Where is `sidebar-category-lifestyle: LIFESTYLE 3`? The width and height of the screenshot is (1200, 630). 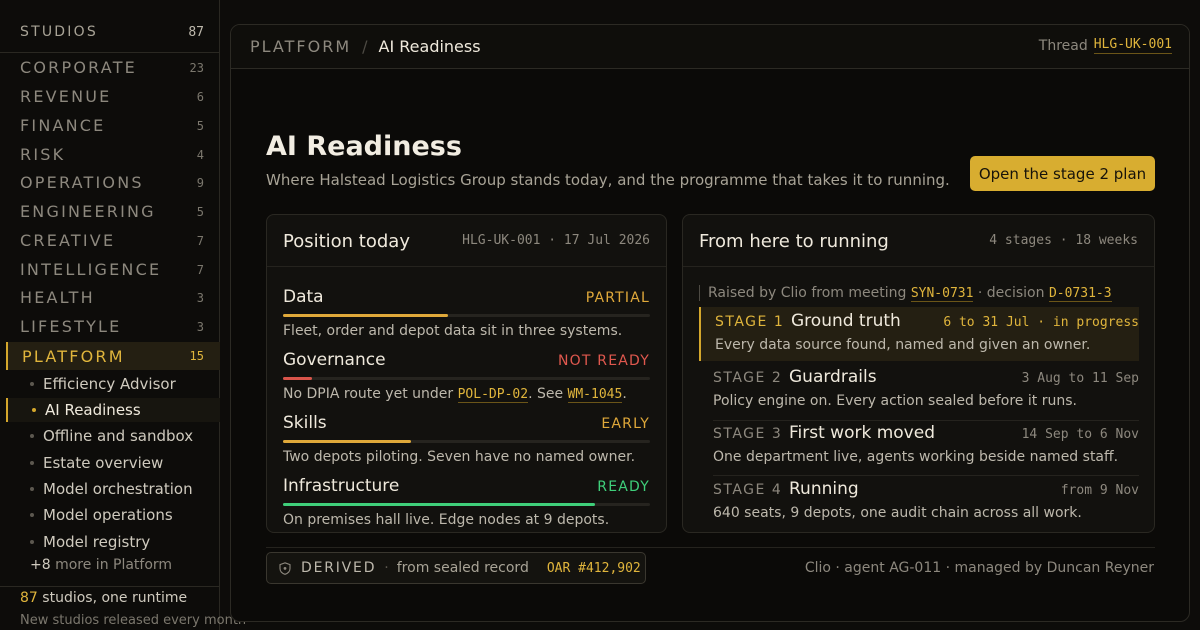
sidebar-category-lifestyle: LIFESTYLE 3 is located at coordinates (112, 326).